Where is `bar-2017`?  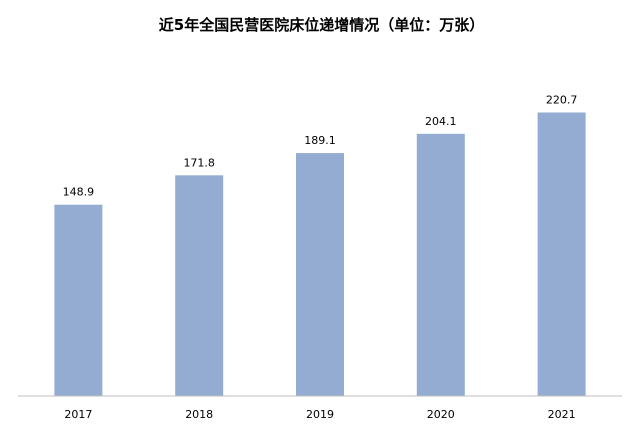
bar-2017 is located at coordinates (78, 300).